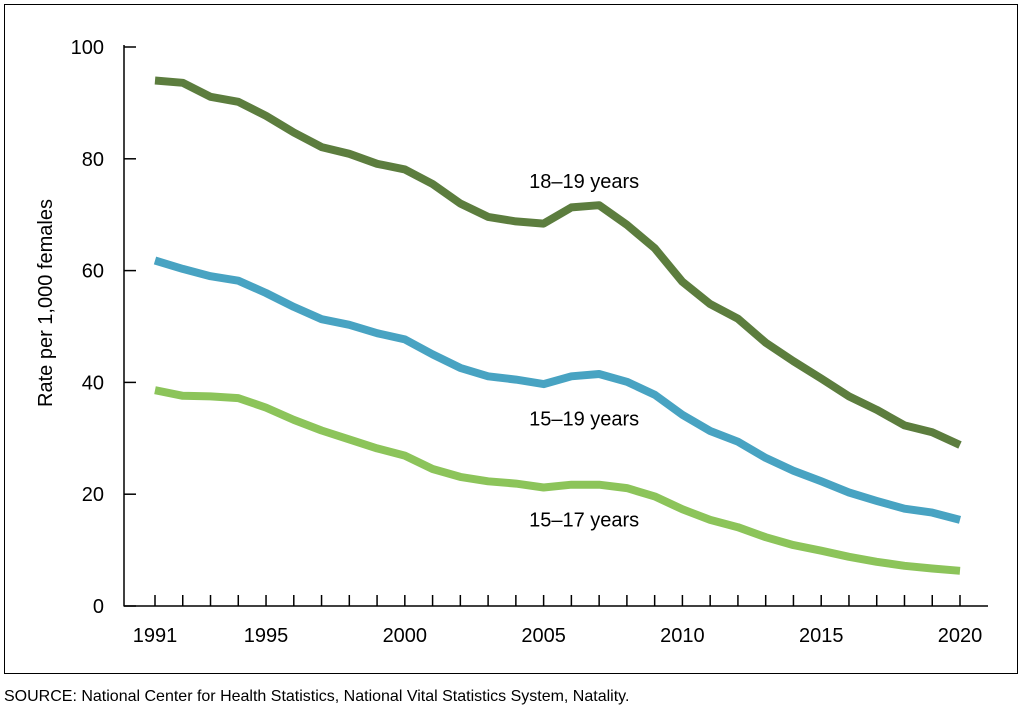 Image resolution: width=1024 pixels, height=718 pixels. Describe the element at coordinates (405, 636) in the screenshot. I see `x-tick-label: 2000` at that location.